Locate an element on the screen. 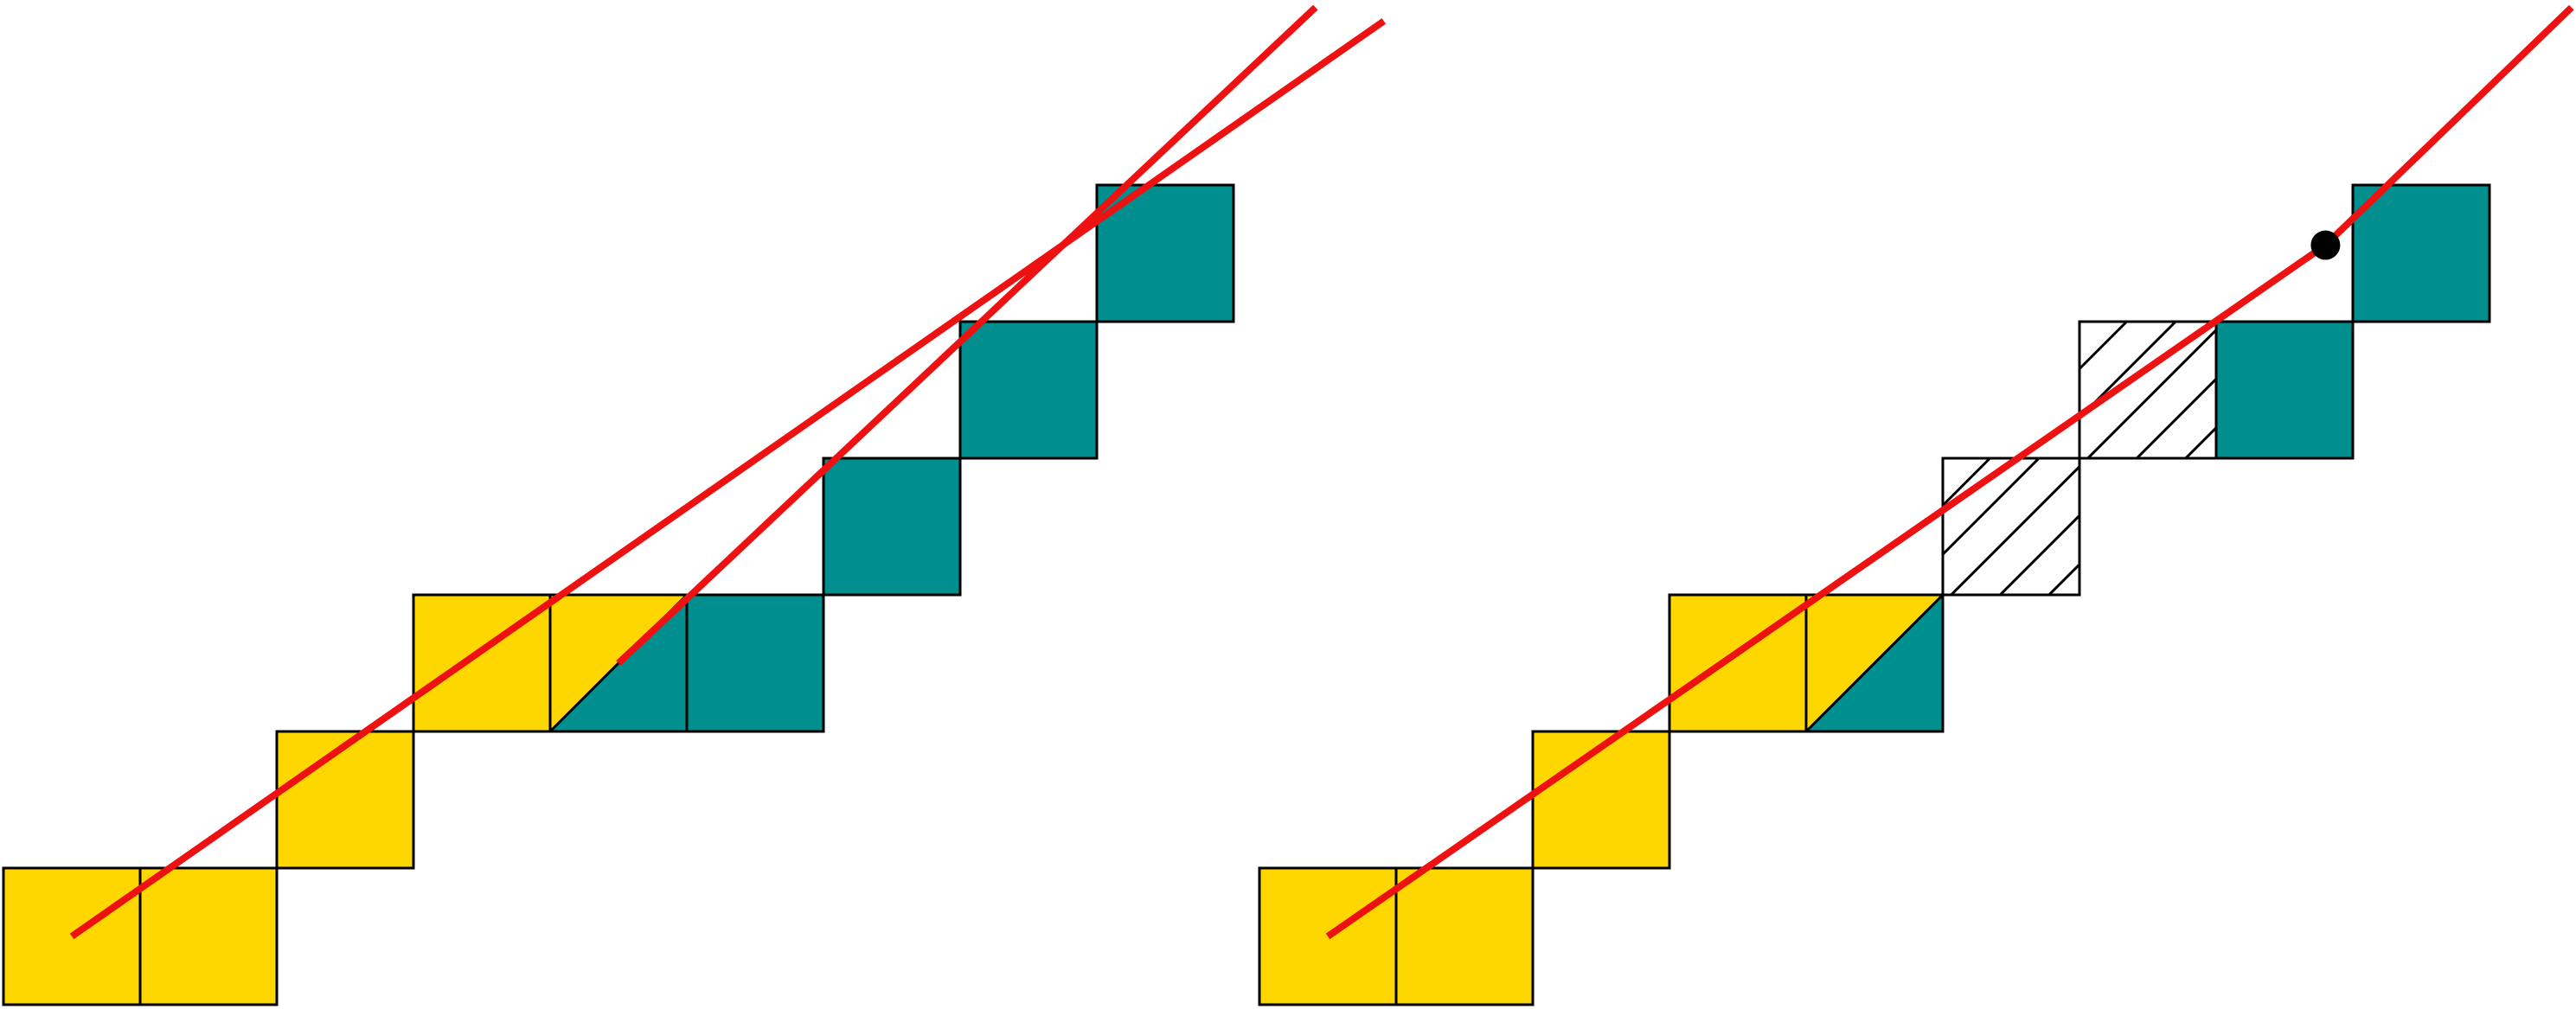 The width and height of the screenshot is (2576, 1009). intersection-point is located at coordinates (2325, 245).